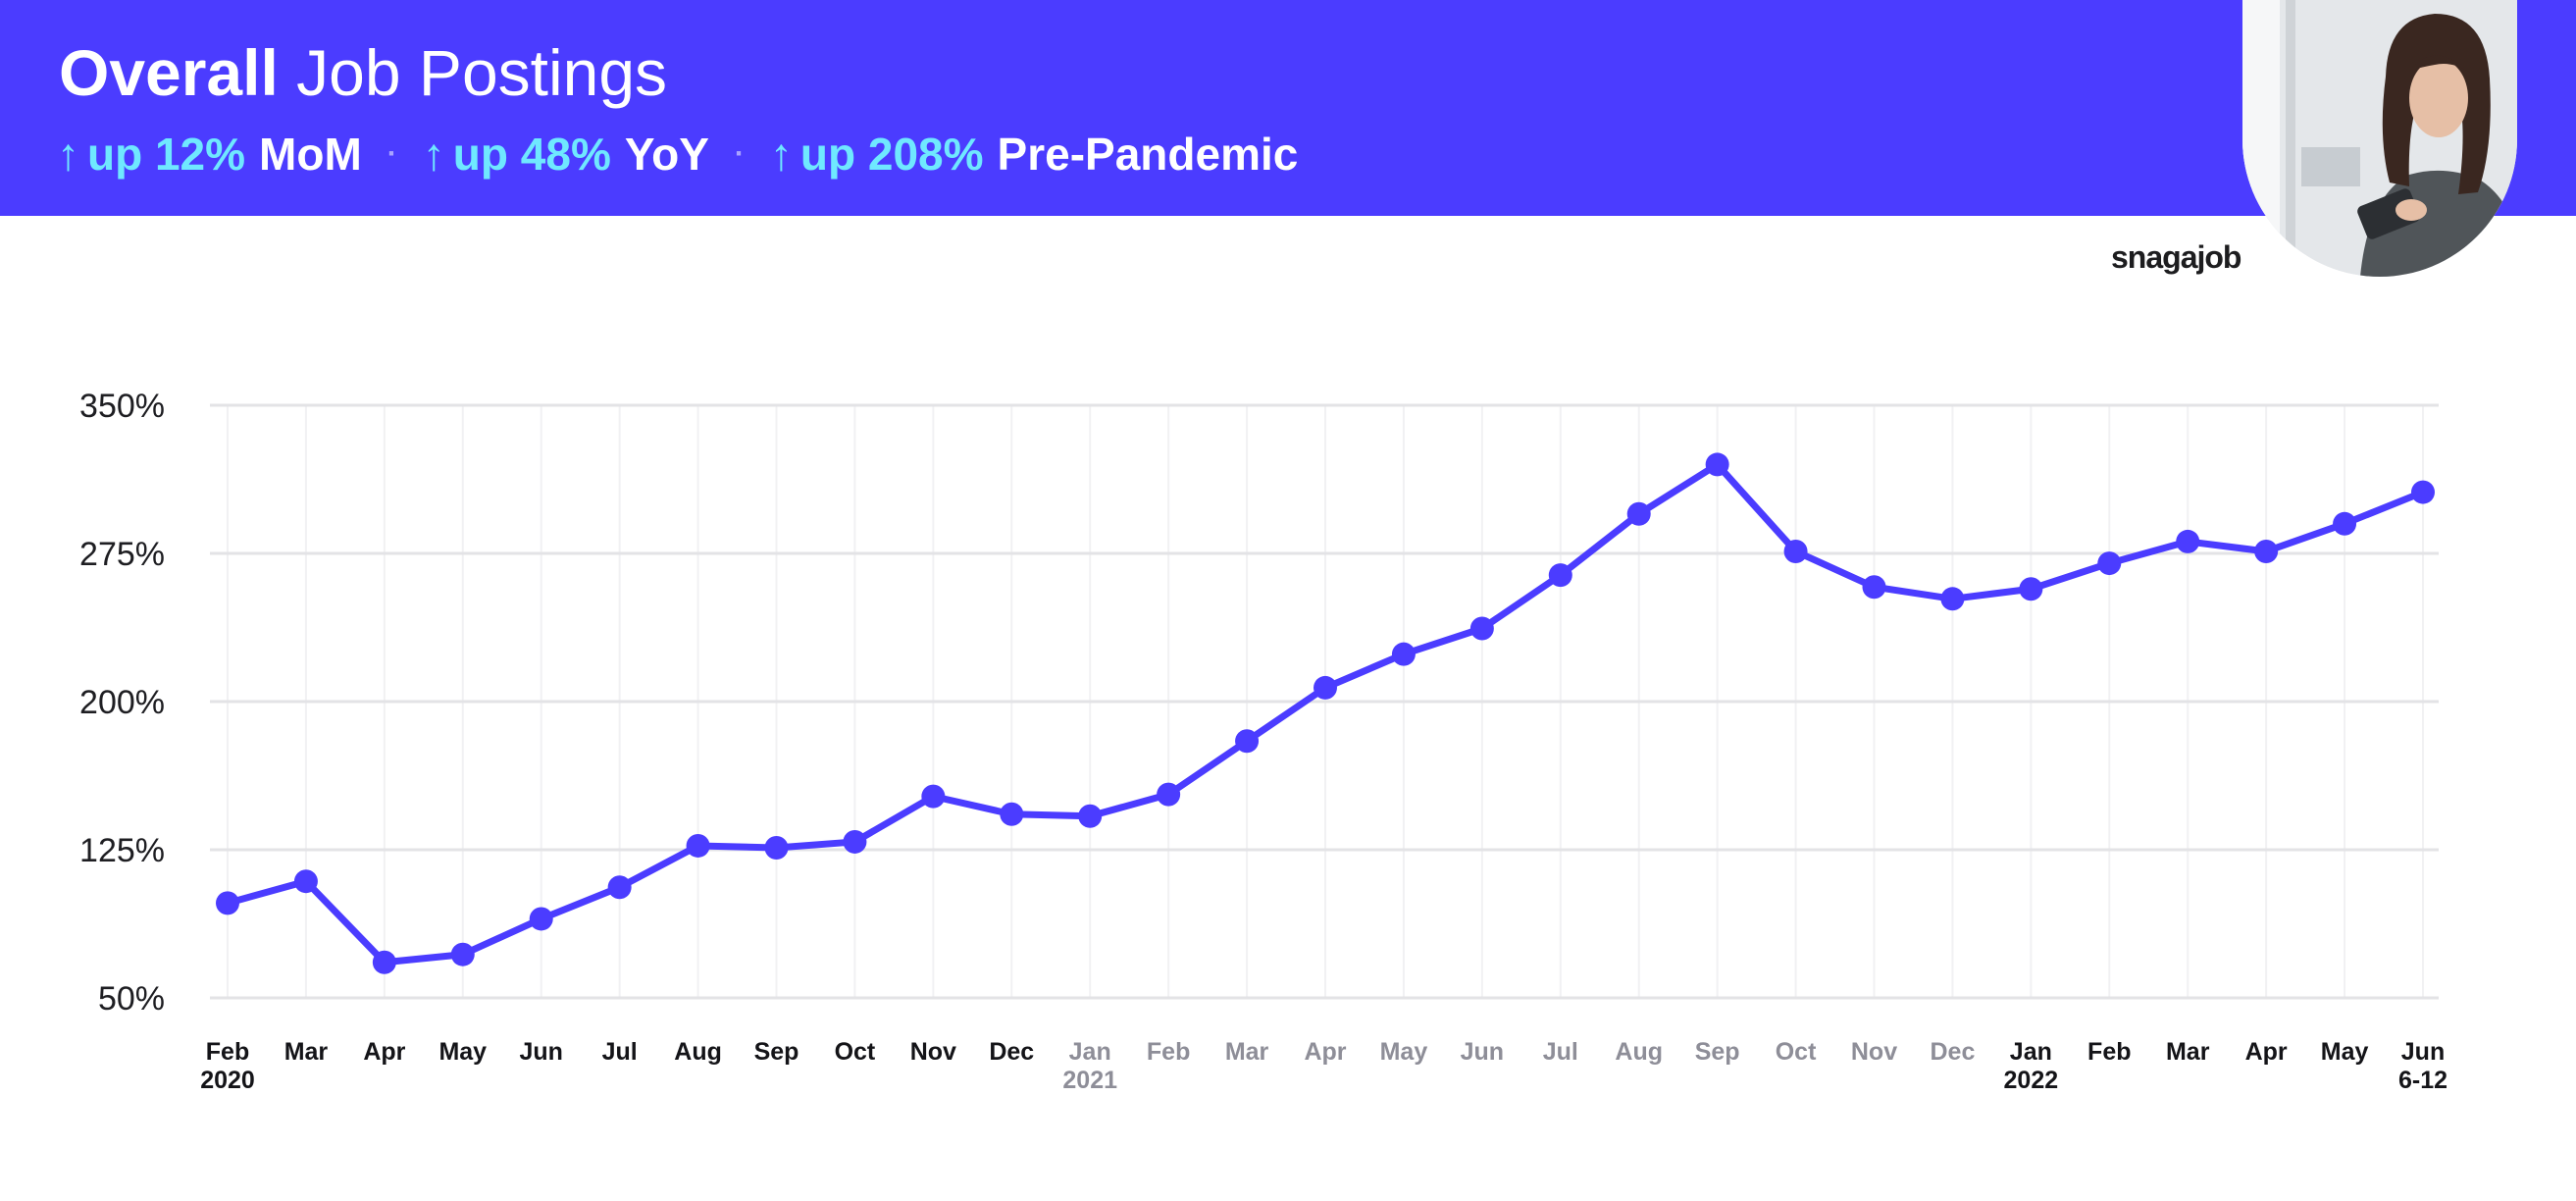 The height and width of the screenshot is (1201, 2576). Describe the element at coordinates (1089, 1080) in the screenshot. I see `x-tick-sublabel: 2021` at that location.